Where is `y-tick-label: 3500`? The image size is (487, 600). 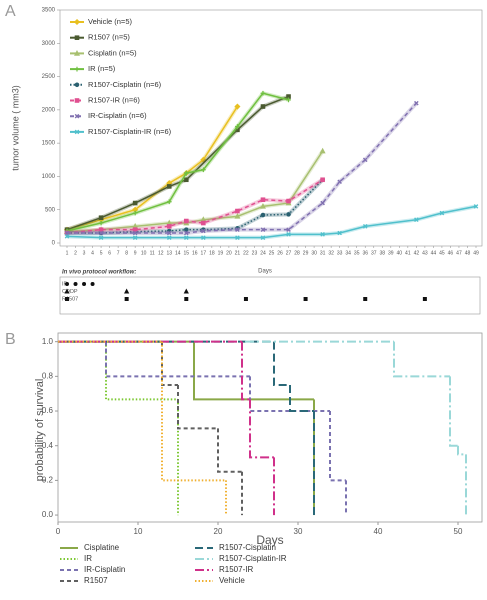
y-tick-label: 3500 is located at coordinates (49, 11).